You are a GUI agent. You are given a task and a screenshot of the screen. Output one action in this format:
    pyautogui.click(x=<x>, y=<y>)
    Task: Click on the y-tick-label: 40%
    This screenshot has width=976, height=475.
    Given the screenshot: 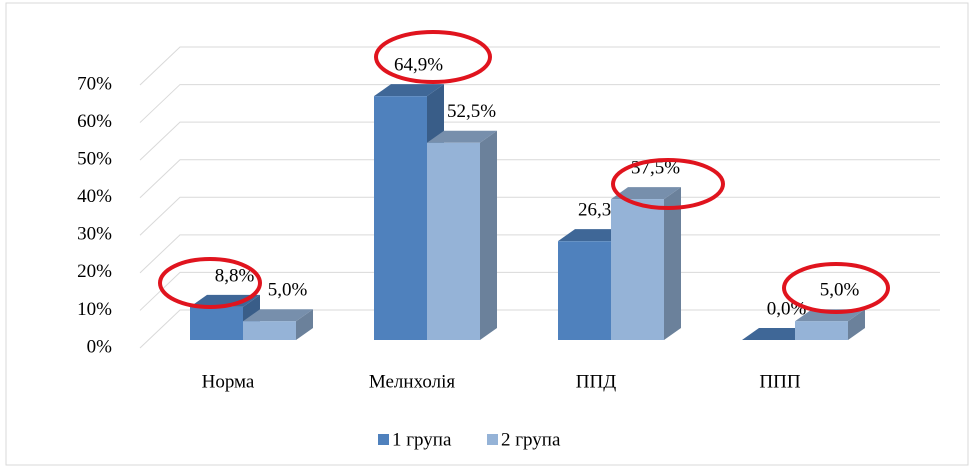 What is the action you would take?
    pyautogui.click(x=94, y=196)
    